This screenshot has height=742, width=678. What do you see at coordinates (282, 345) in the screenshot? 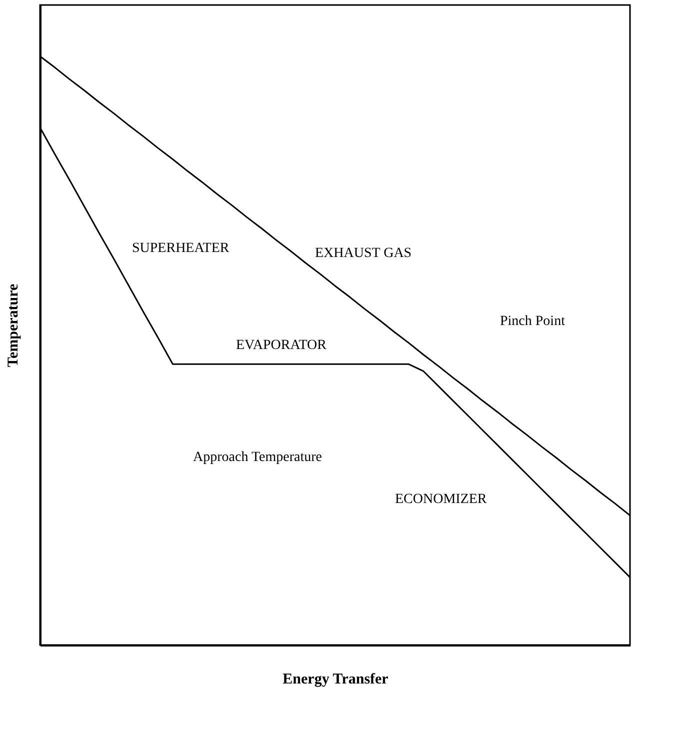
I see `annotation: EVAPORATOR` at bounding box center [282, 345].